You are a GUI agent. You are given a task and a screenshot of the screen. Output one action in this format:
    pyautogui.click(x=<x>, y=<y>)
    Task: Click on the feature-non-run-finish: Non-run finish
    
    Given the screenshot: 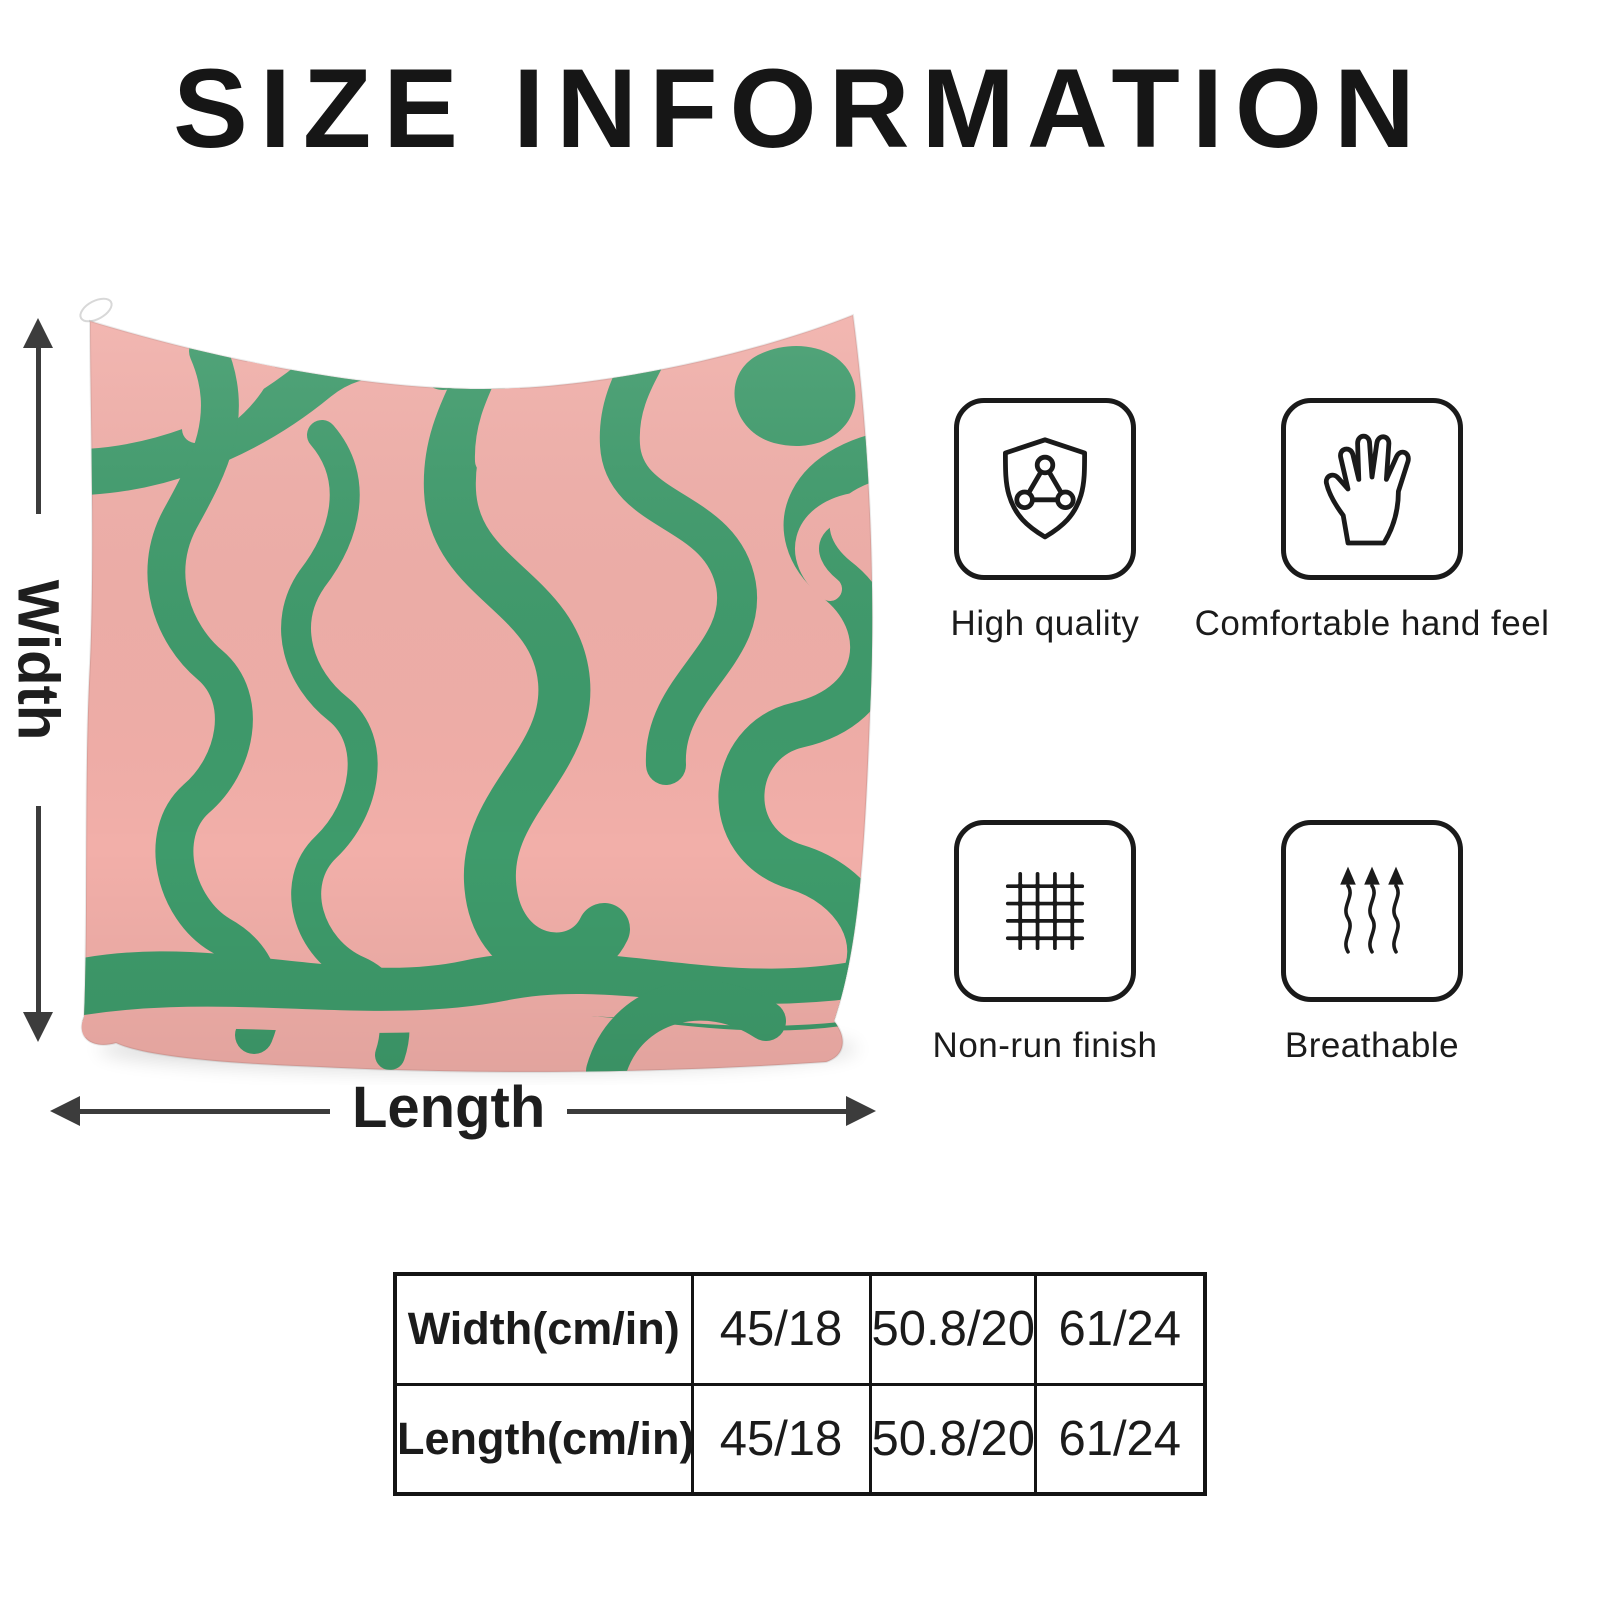 What is the action you would take?
    pyautogui.click(x=1045, y=943)
    